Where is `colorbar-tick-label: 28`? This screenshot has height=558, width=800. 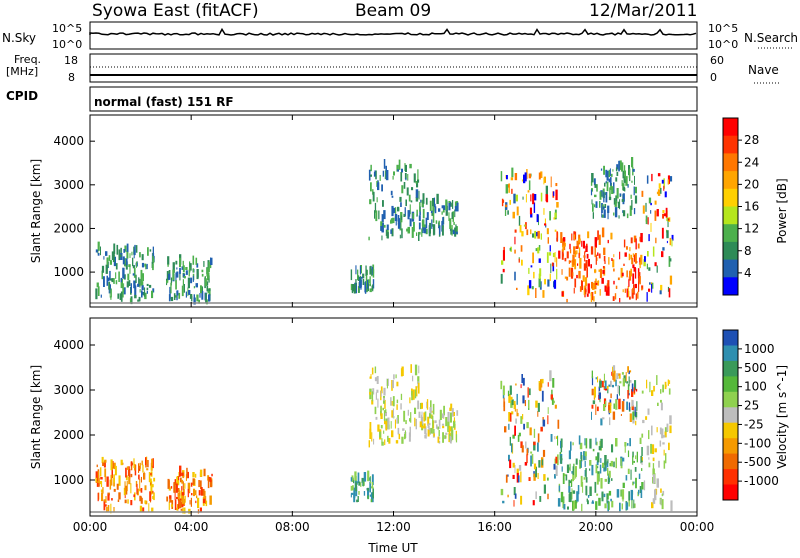 colorbar-tick-label: 28 is located at coordinates (751, 140).